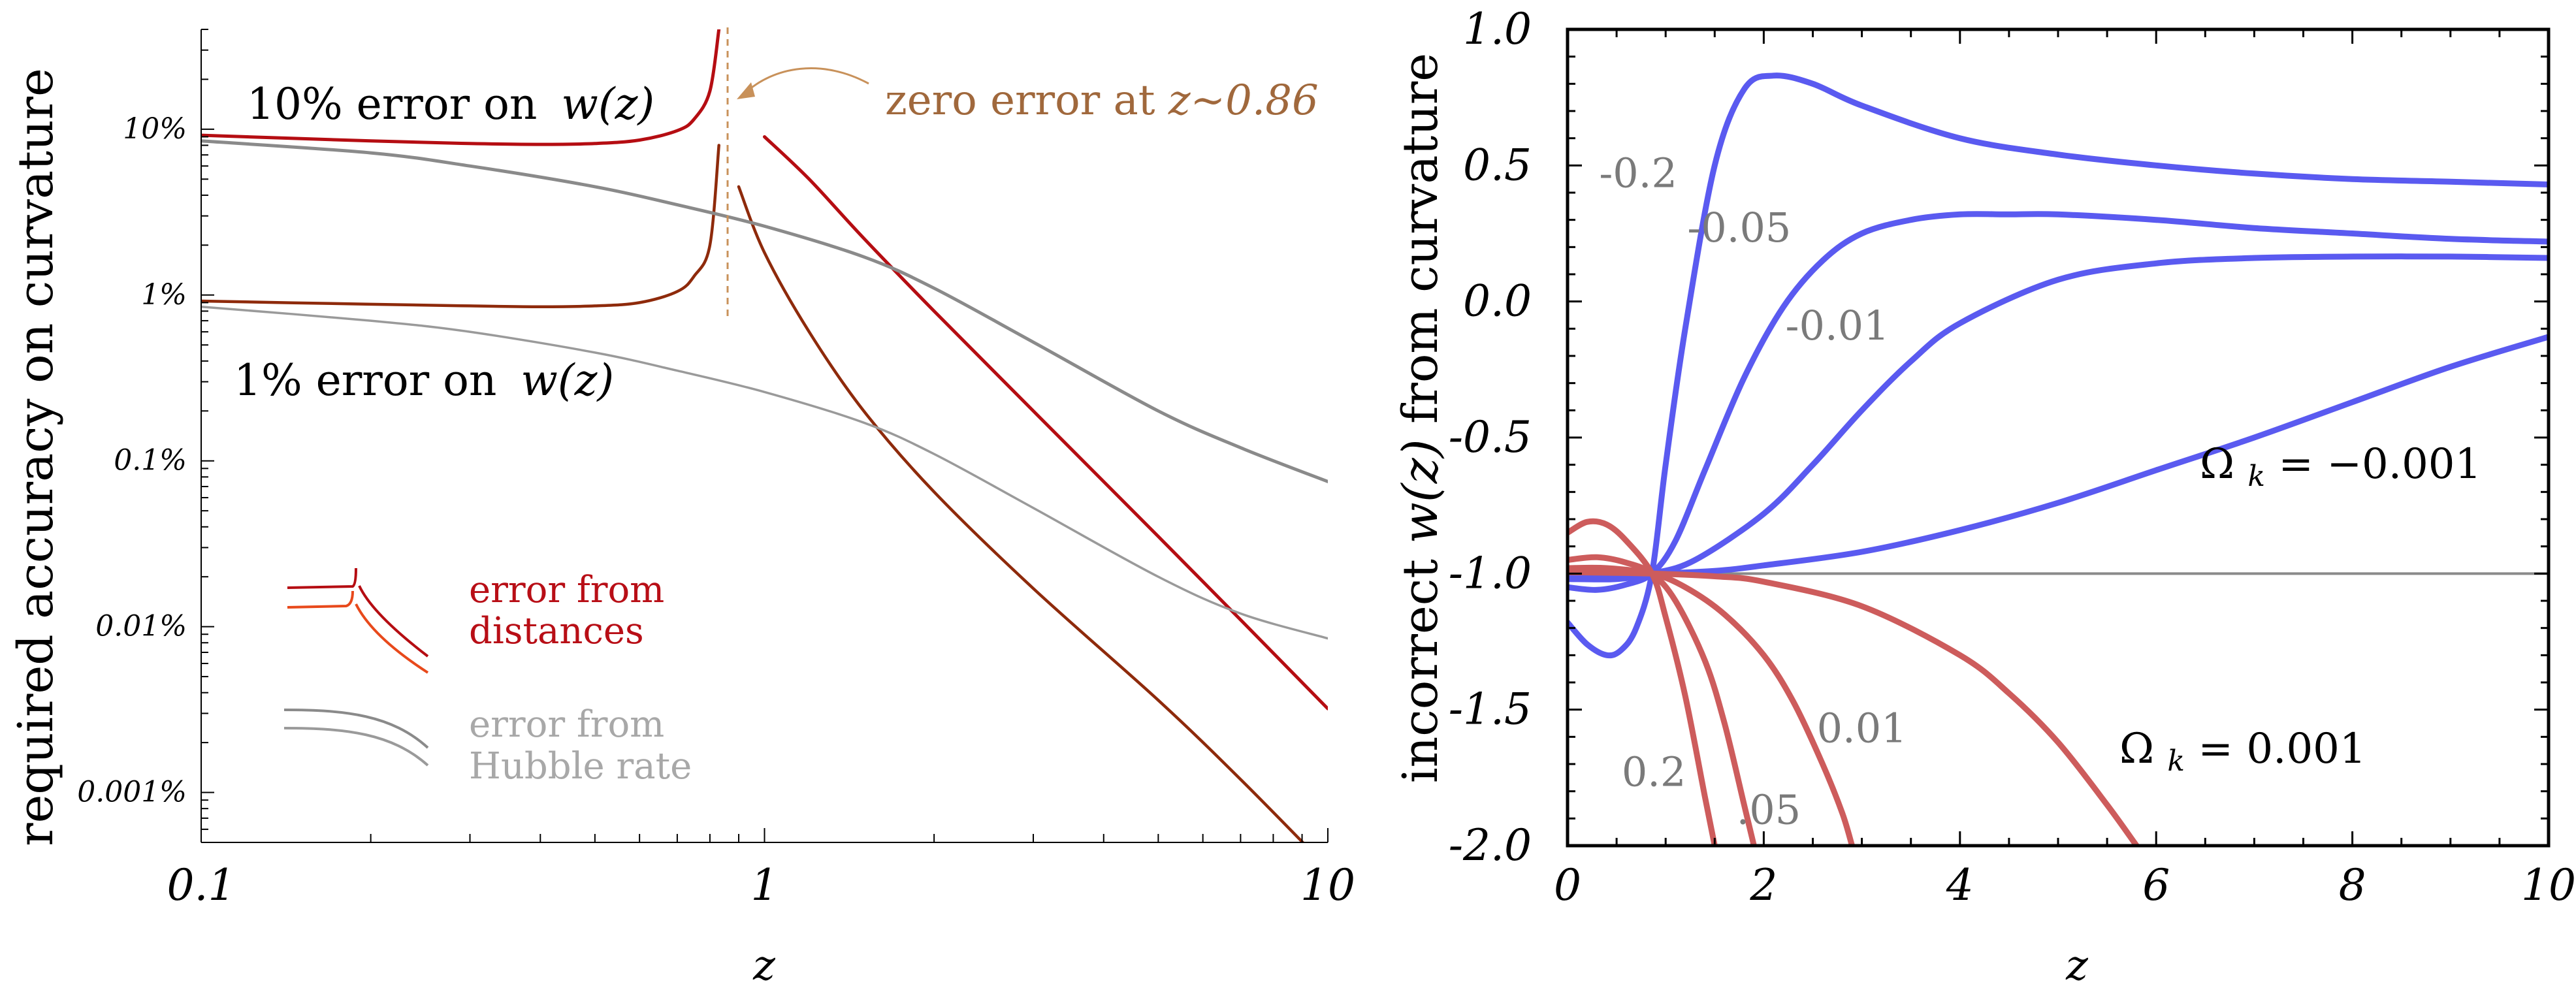  I want to click on curve-label-0-05: -0.05, so click(1739, 228).